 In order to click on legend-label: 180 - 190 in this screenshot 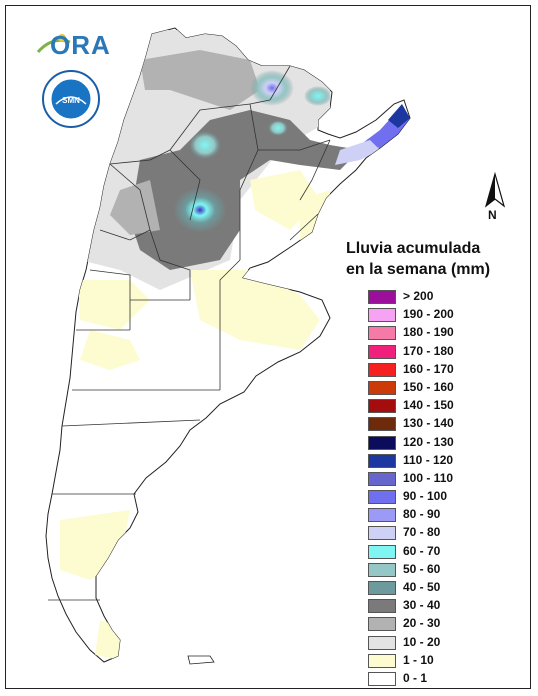, I will do `click(428, 332)`.